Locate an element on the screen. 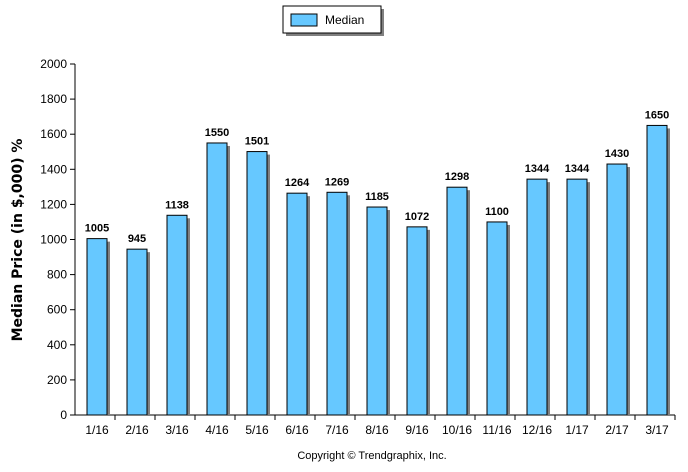 The image size is (688, 472). x-tick-label: 1/17 is located at coordinates (577, 430).